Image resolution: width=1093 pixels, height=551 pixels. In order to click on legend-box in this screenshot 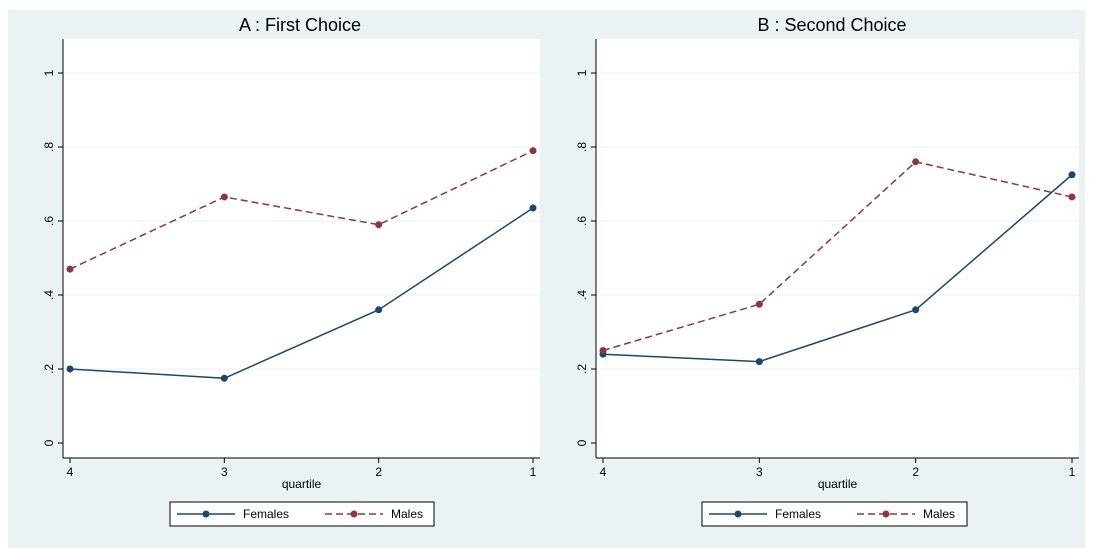, I will do `click(302, 514)`.